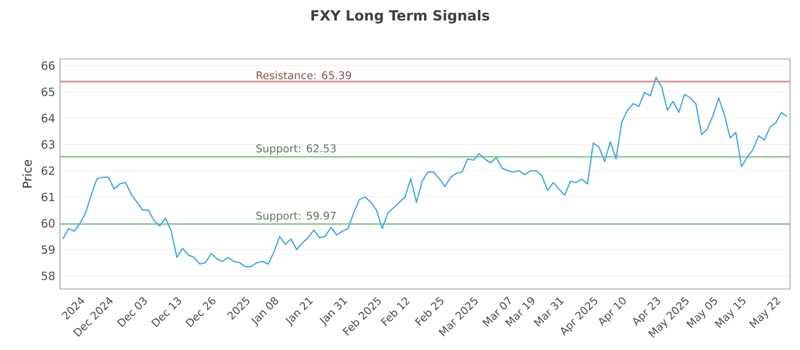 Image resolution: width=800 pixels, height=350 pixels. Describe the element at coordinates (48, 92) in the screenshot. I see `y-tick-label: 65` at that location.